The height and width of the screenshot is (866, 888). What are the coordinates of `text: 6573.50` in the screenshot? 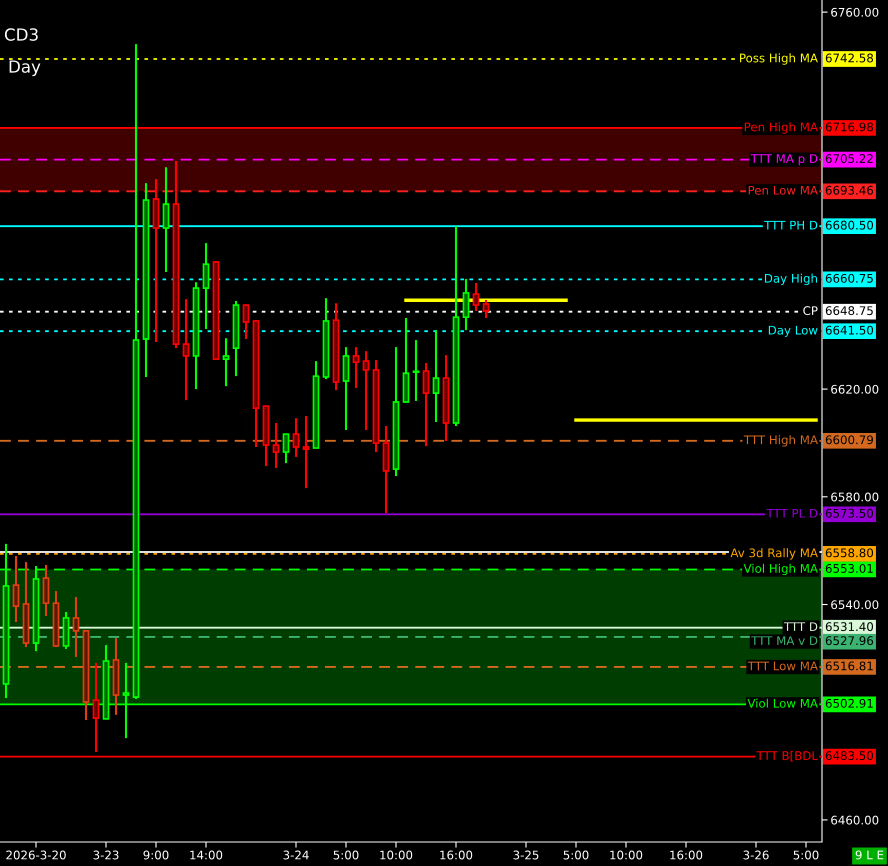 It's located at (850, 513).